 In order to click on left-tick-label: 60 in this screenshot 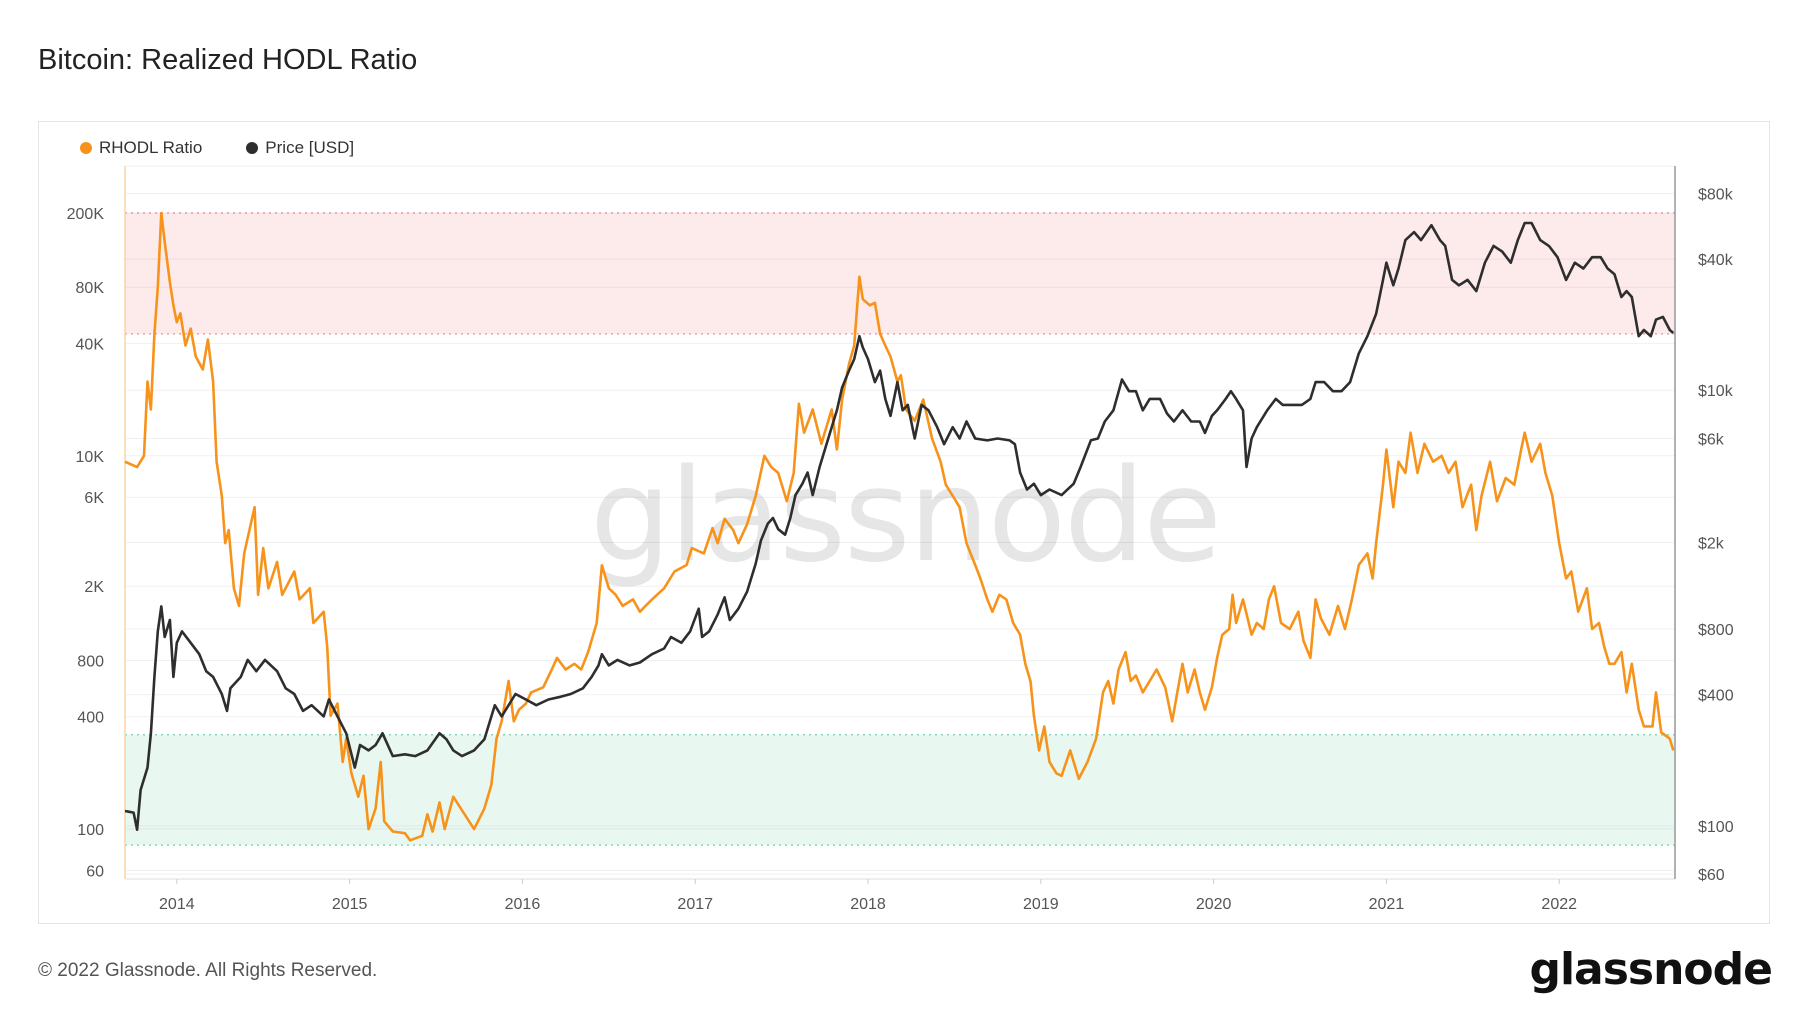, I will do `click(95, 871)`.